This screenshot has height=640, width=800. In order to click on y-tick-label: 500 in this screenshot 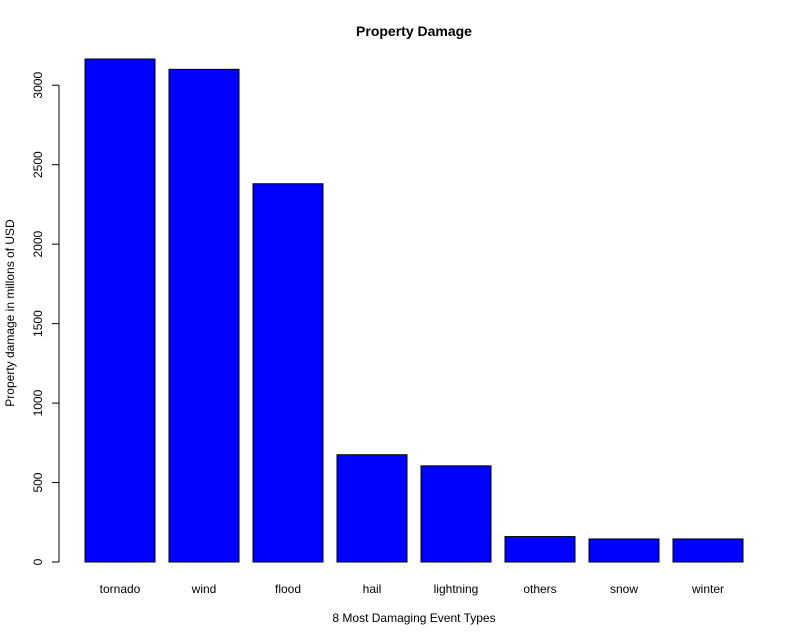, I will do `click(38, 482)`.